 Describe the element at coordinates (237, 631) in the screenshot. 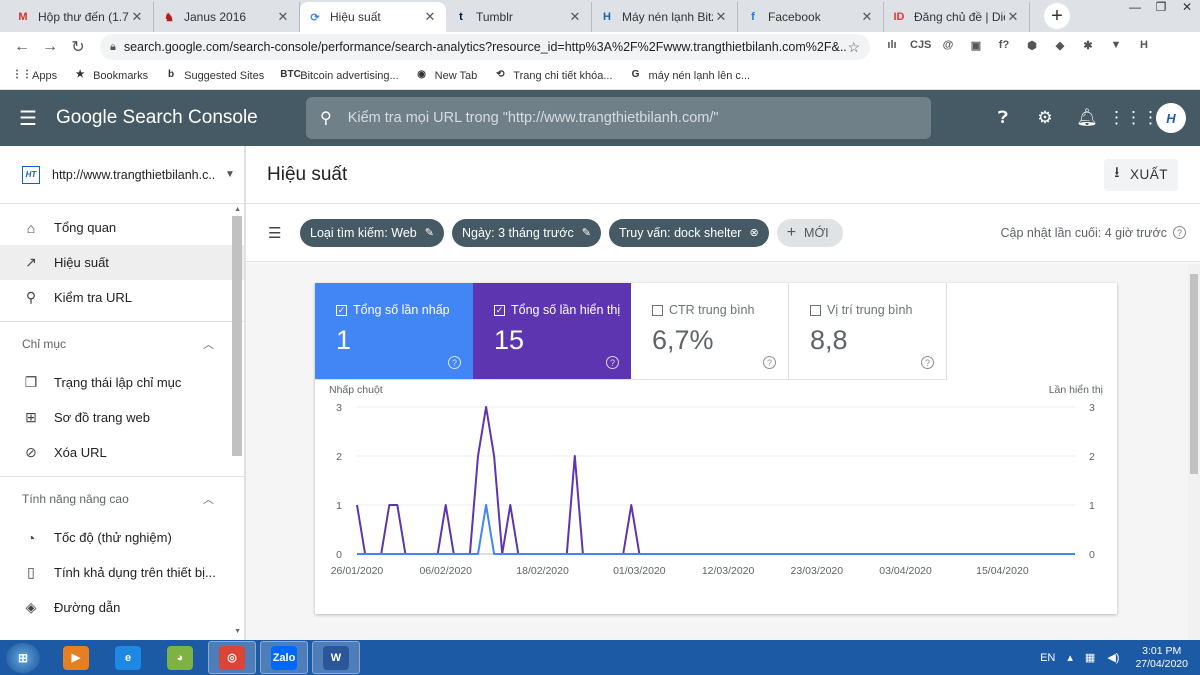

I see `scroll-down-arrow-icon: ▼` at that location.